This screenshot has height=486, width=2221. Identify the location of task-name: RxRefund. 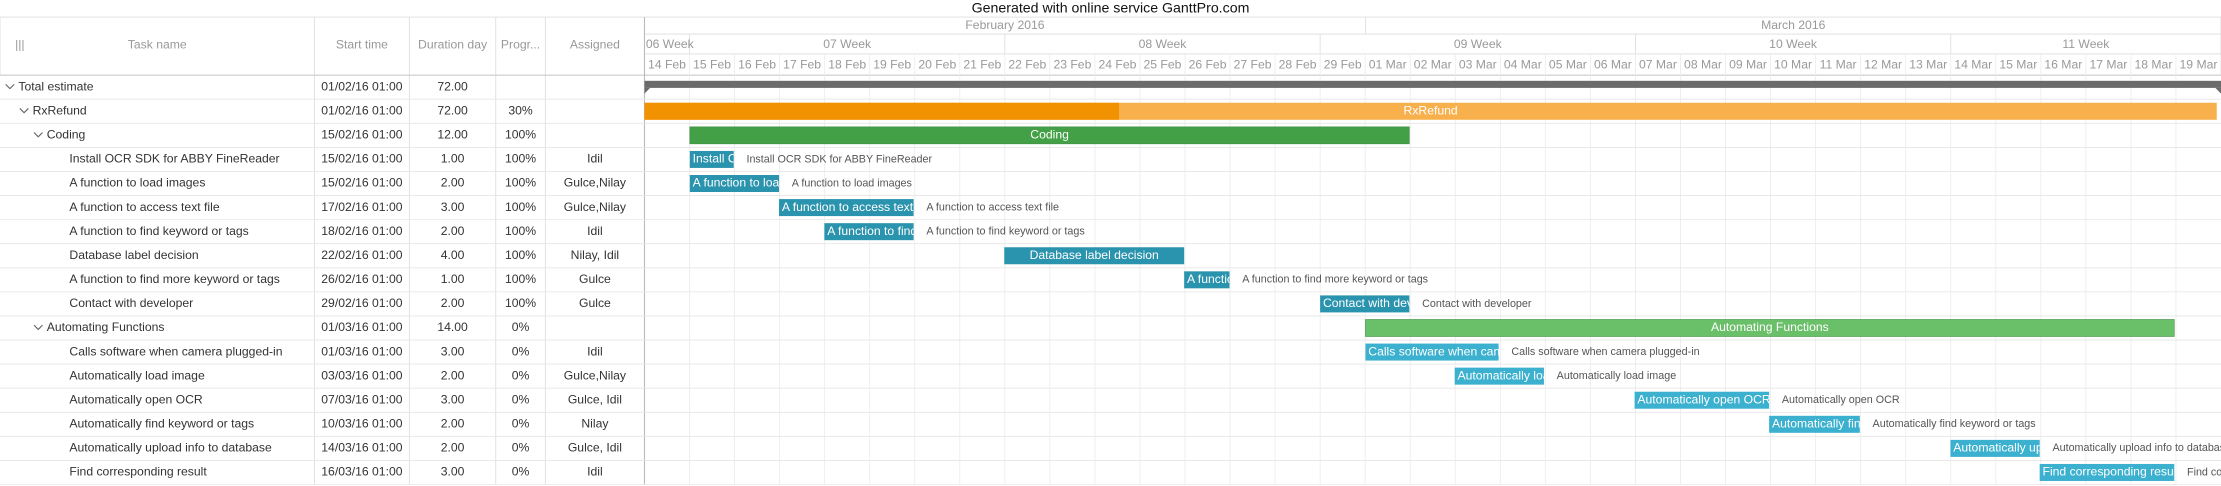
(60, 110).